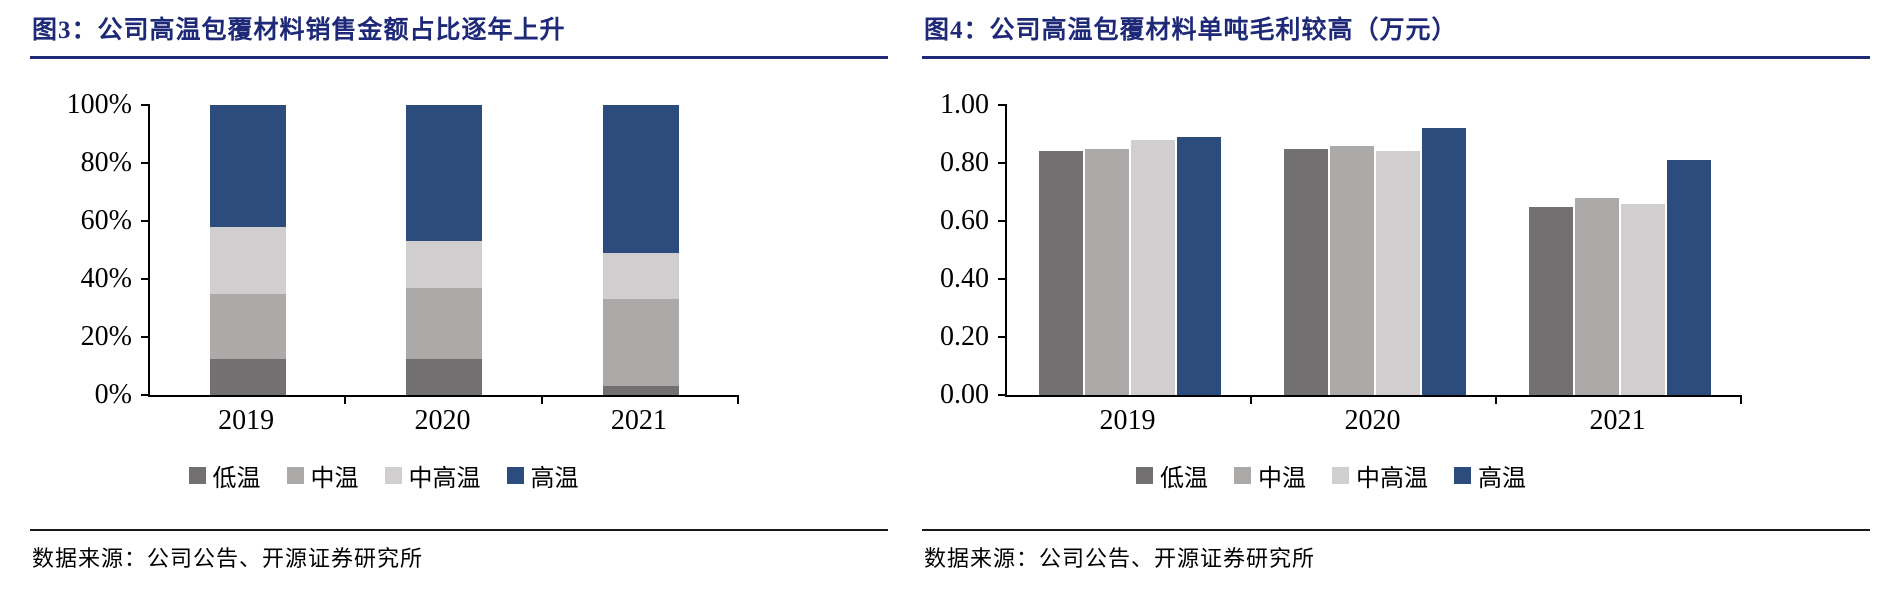 This screenshot has height=600, width=1894. I want to click on figure4-title: 图4：公司高温包覆材料单吨毛利较高（万元）, so click(1396, 37).